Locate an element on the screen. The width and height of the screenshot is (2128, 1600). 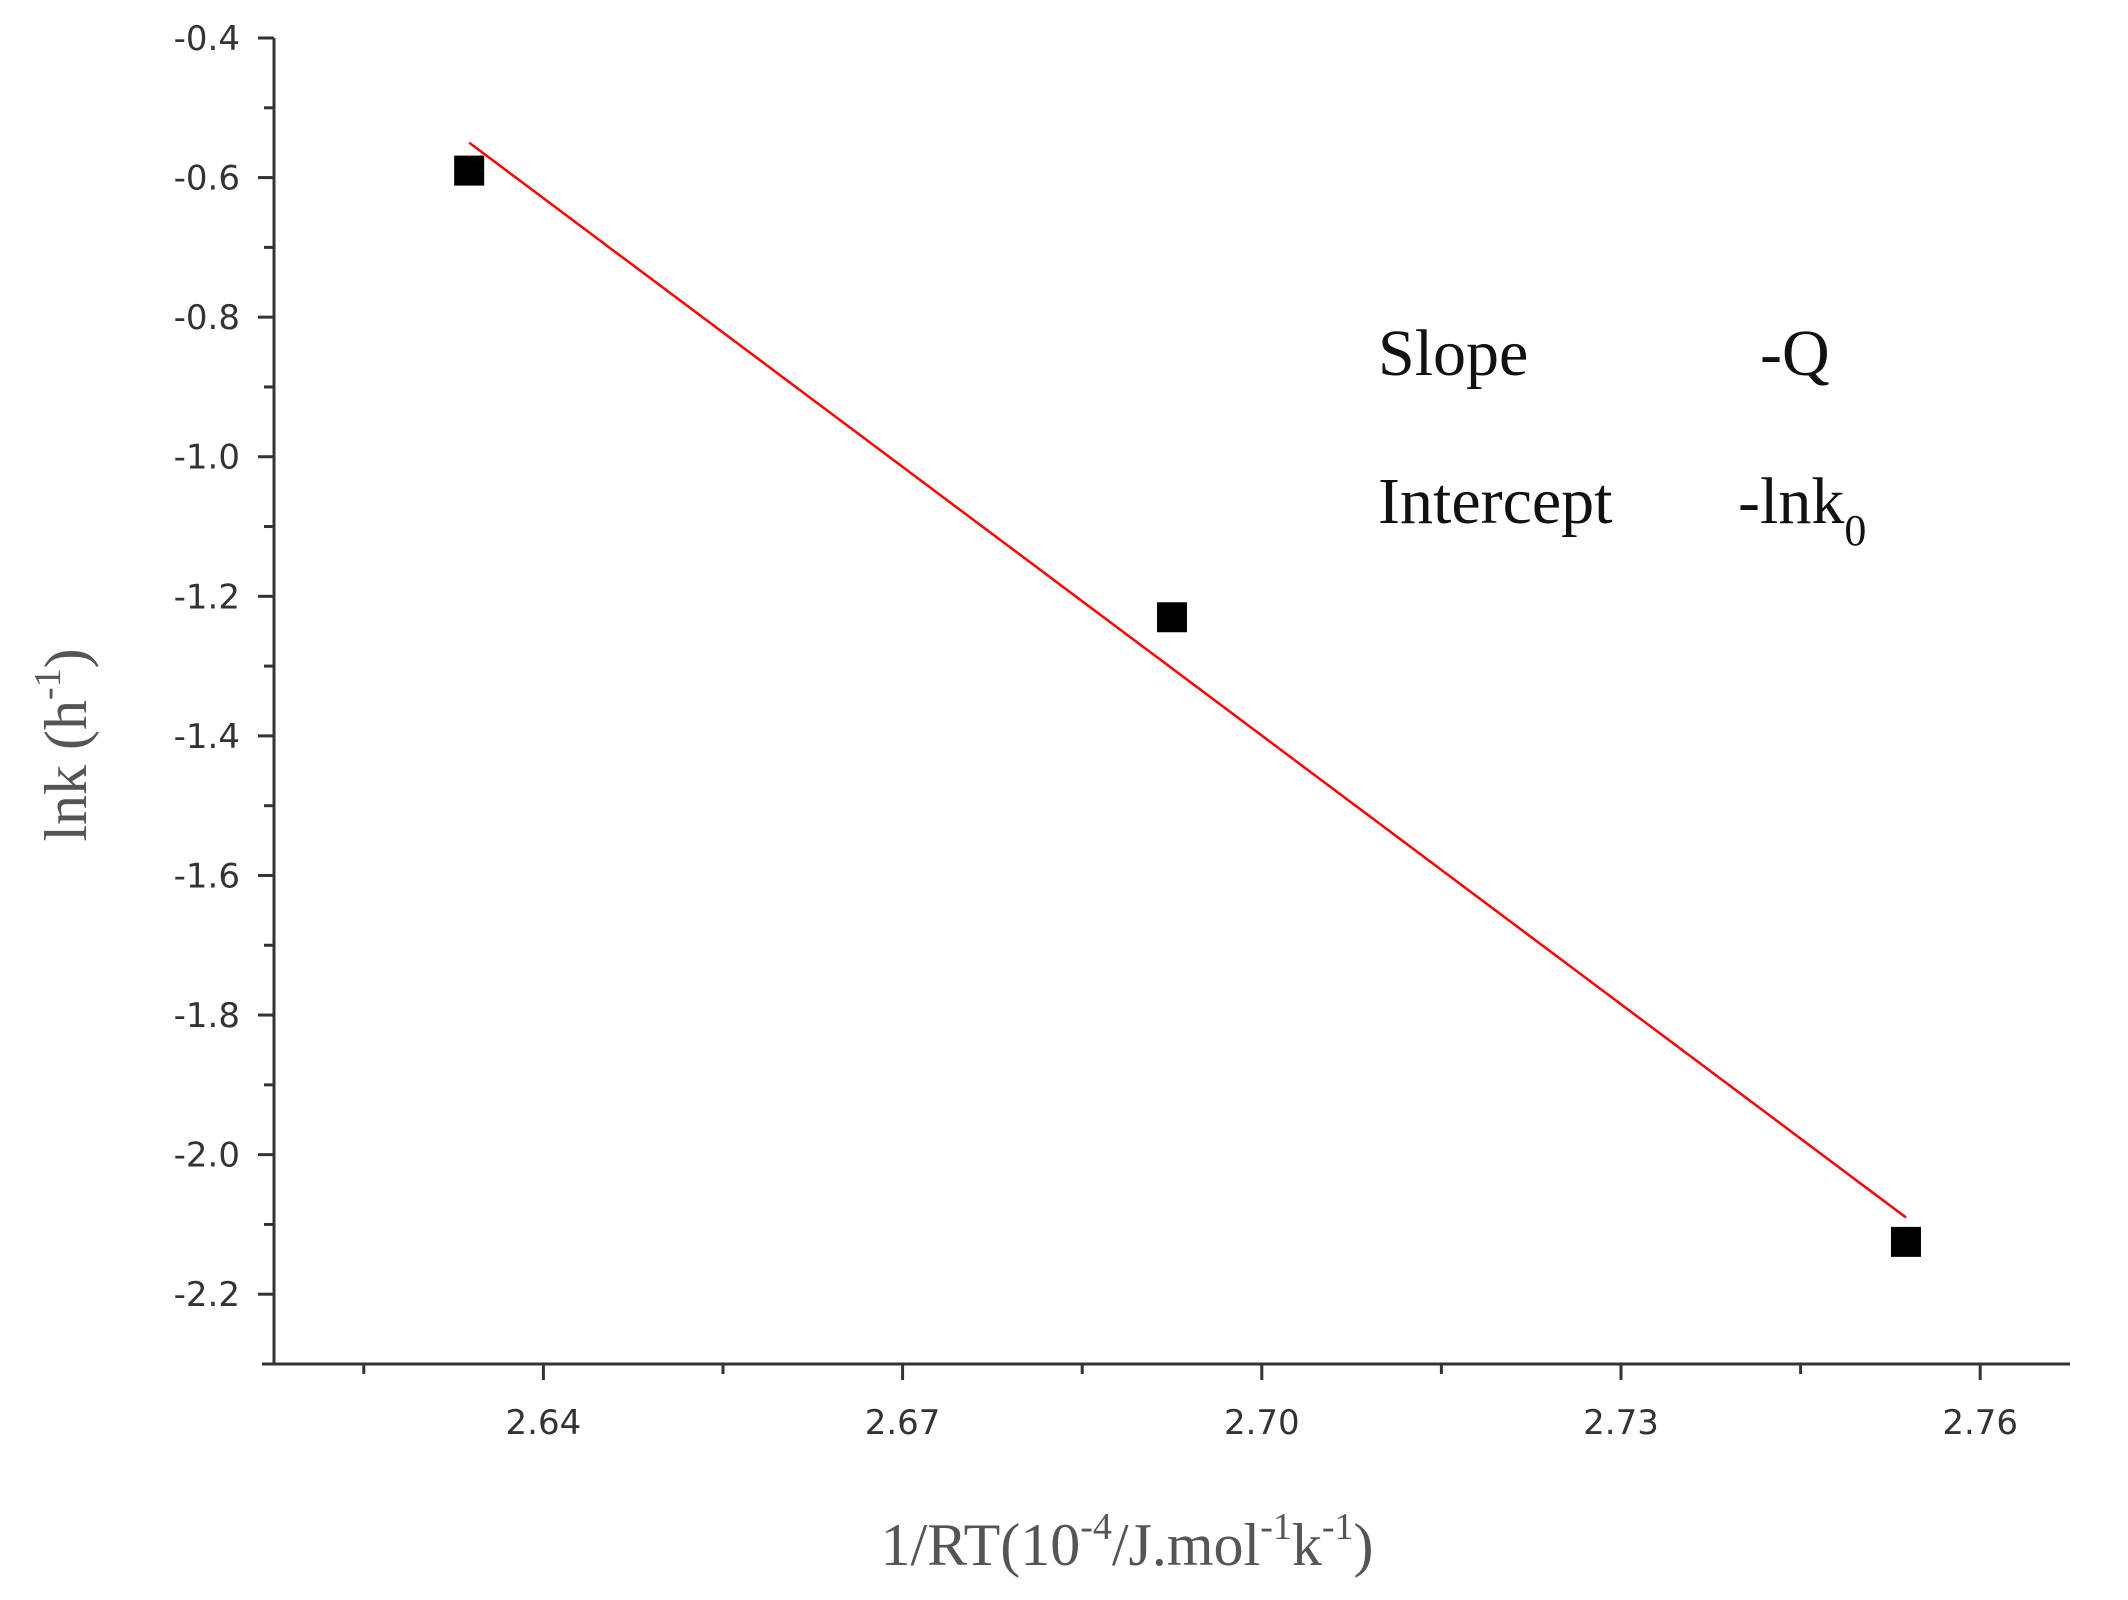
y-axis-title: lnk (h-1) is located at coordinates (63, 744).